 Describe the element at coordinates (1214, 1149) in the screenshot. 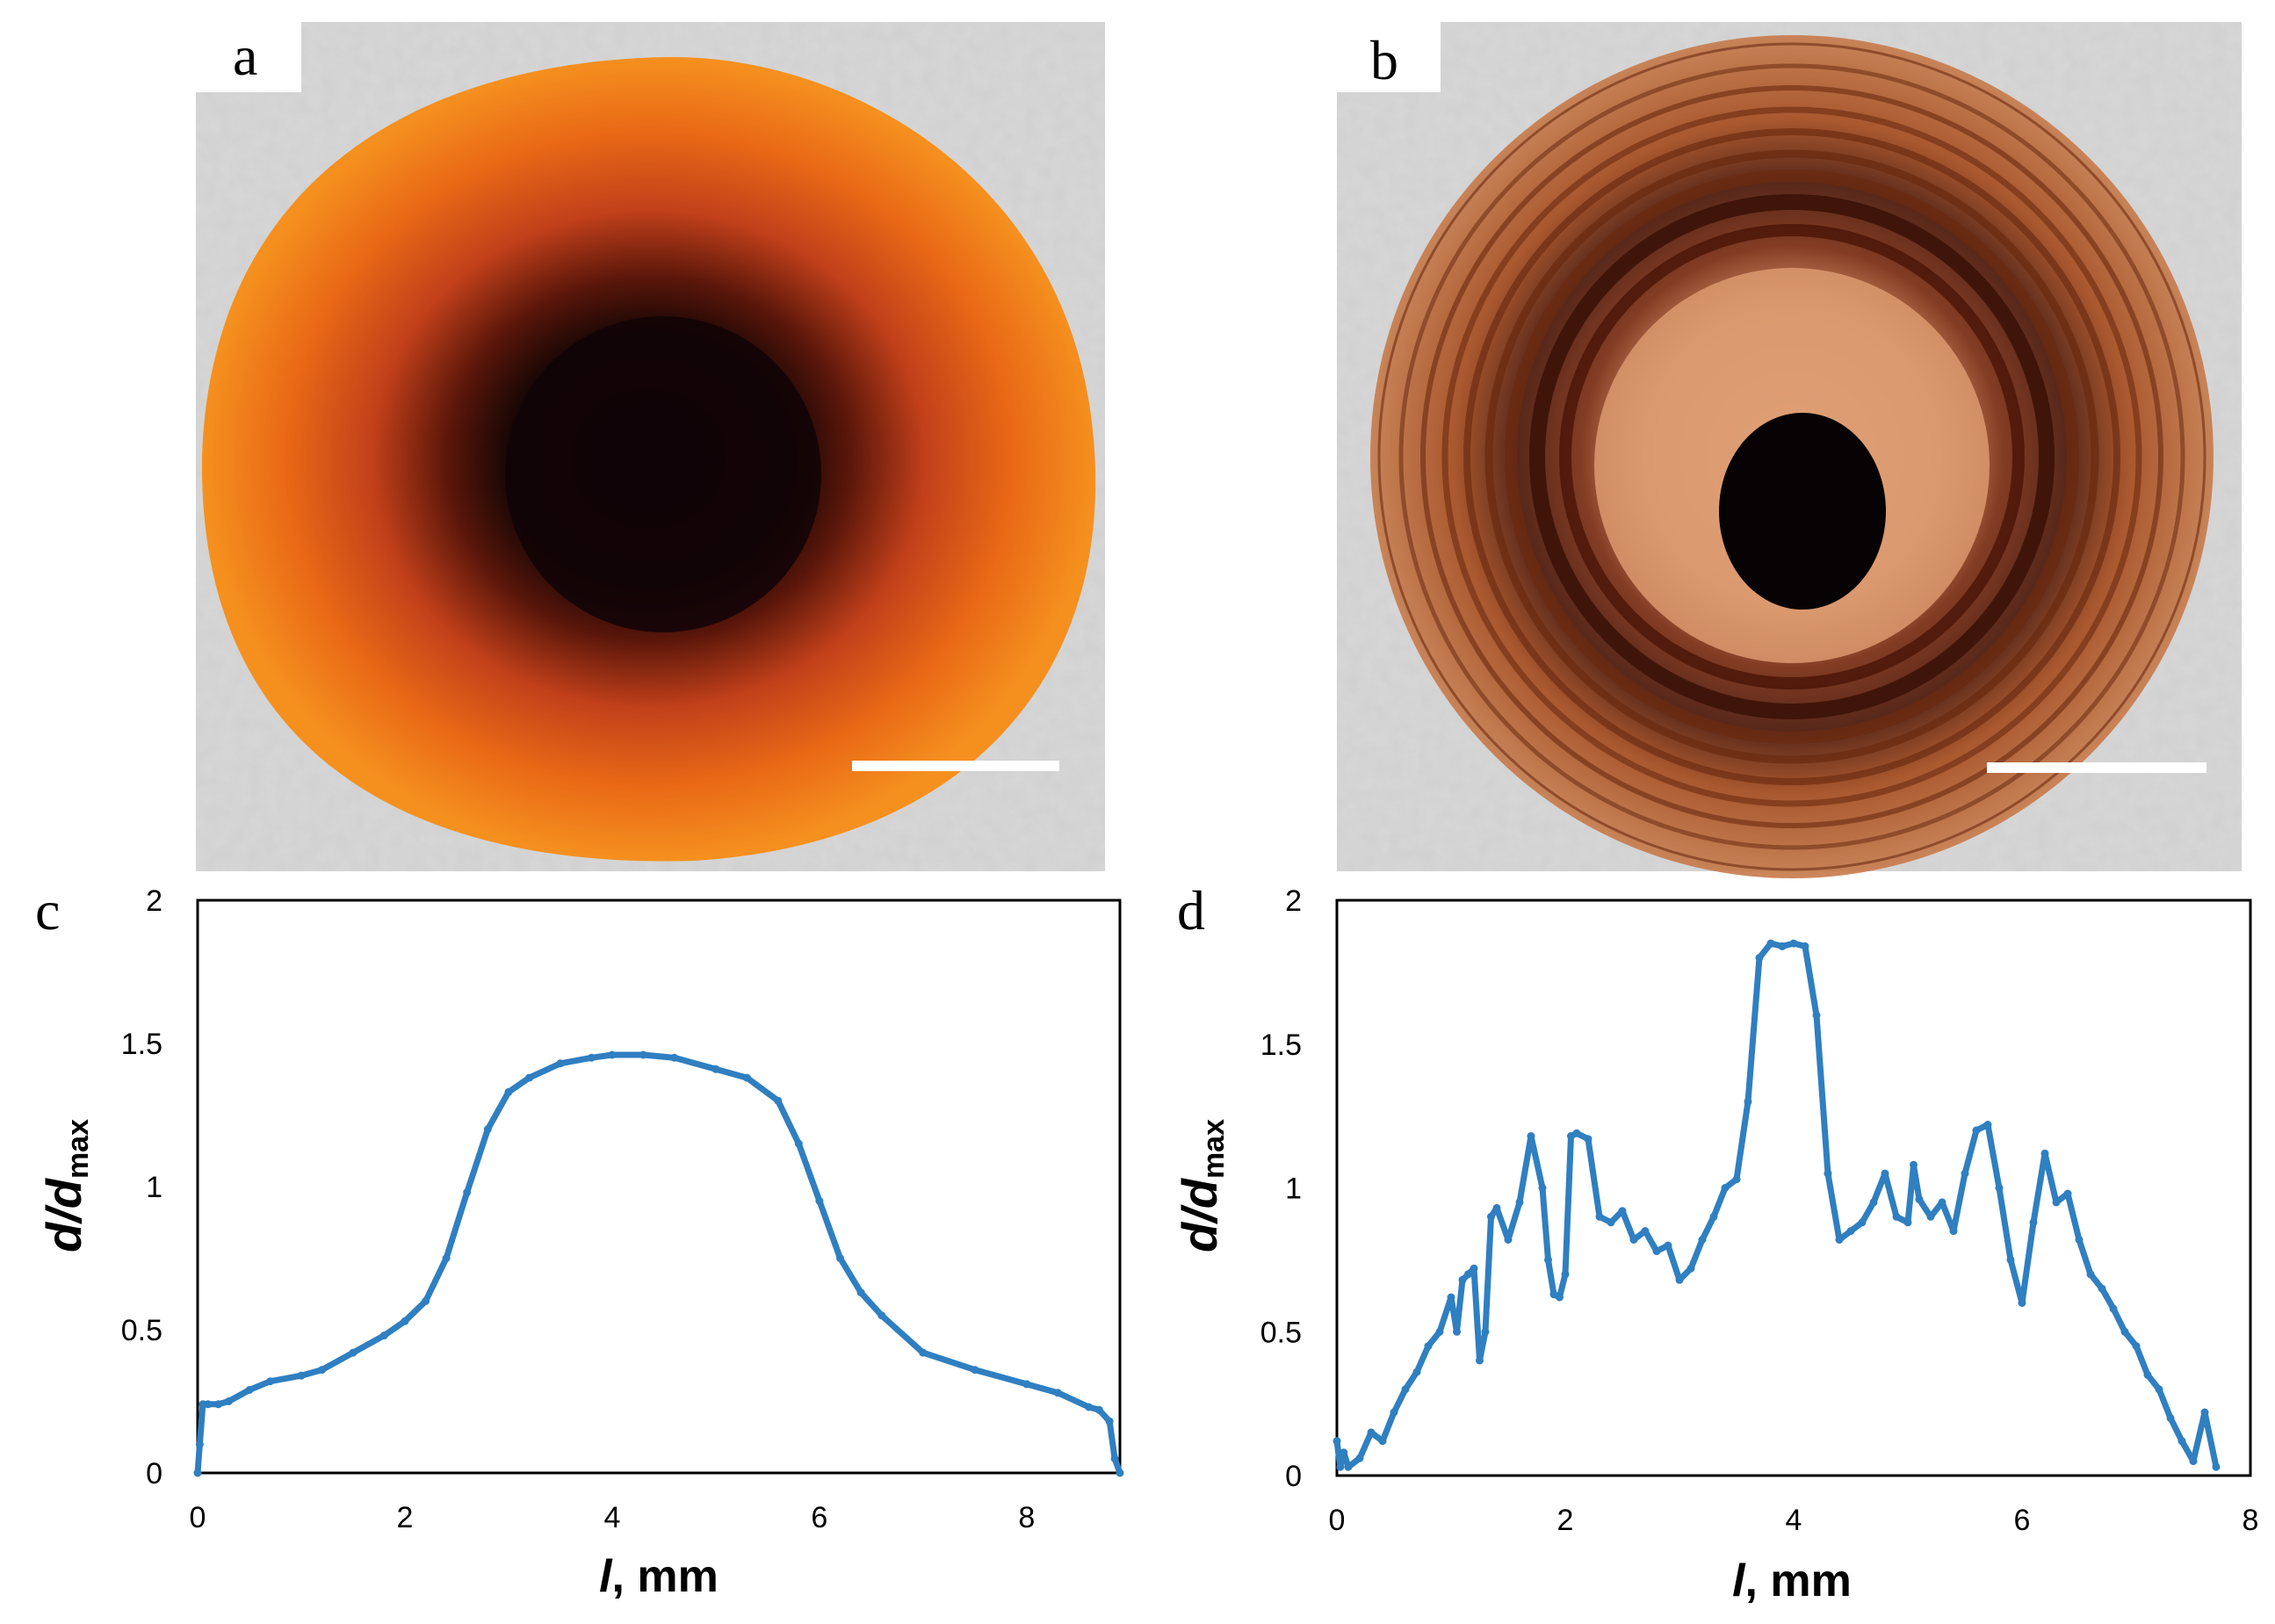

I see `y-axis-label-d-sub: max` at that location.